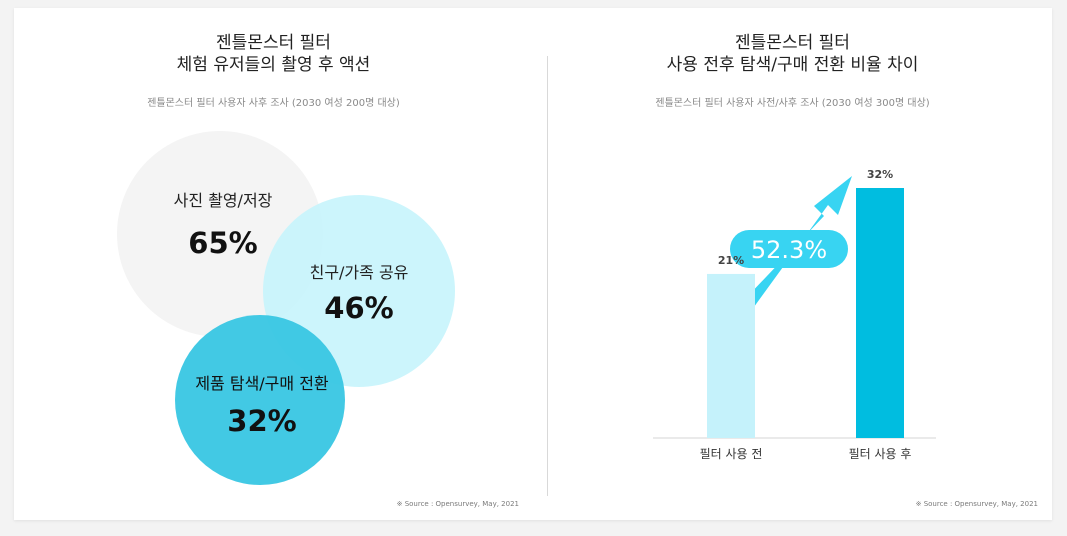 This screenshot has width=1067, height=536. What do you see at coordinates (792, 103) in the screenshot?
I see `right-subtitle: 젠틀몬스터 필터 사용자 사전/사후 조사 (2030 여성 300명 대상)` at bounding box center [792, 103].